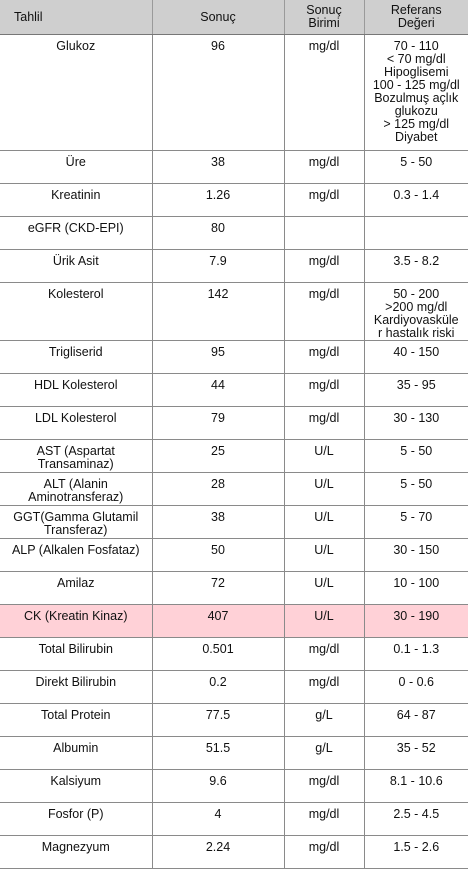 This screenshot has width=468, height=869. What do you see at coordinates (415, 423) in the screenshot?
I see `reference-cell: 30 - 130` at bounding box center [415, 423].